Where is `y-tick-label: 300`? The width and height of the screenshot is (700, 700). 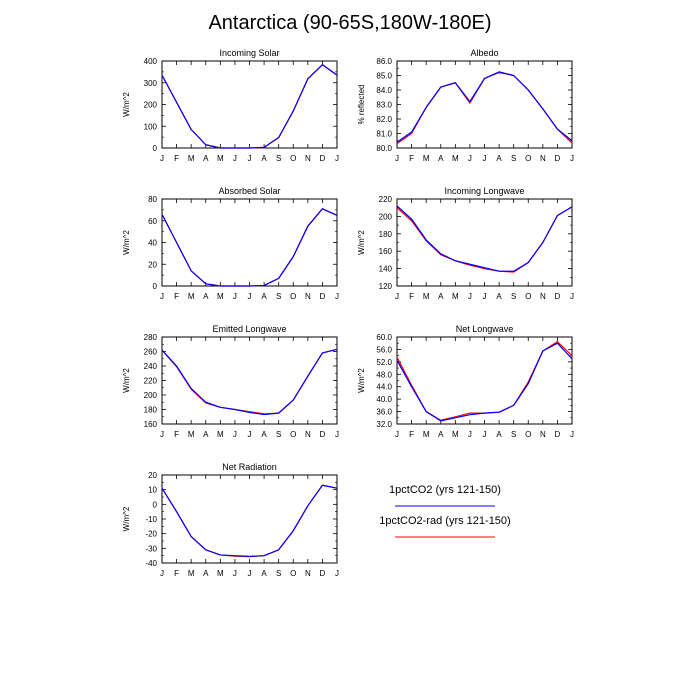
y-tick-label: 300 is located at coordinates (151, 83).